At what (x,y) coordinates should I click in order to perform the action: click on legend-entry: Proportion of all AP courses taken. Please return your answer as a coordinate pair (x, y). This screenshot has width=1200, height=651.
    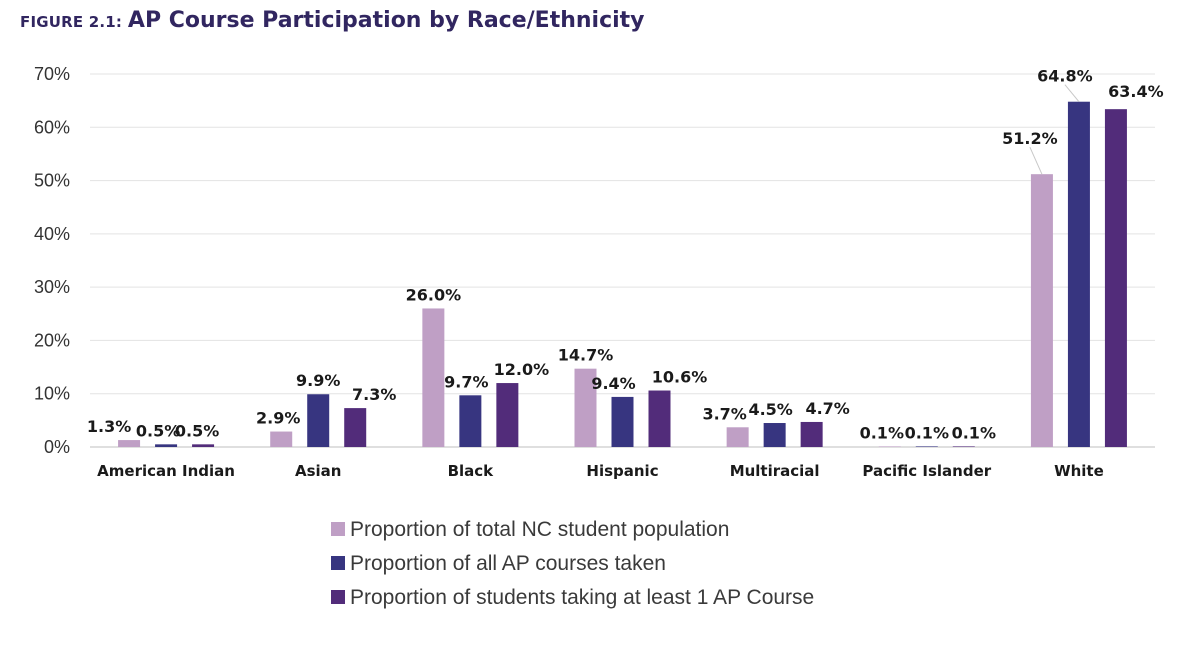
    Looking at the image, I should click on (508, 563).